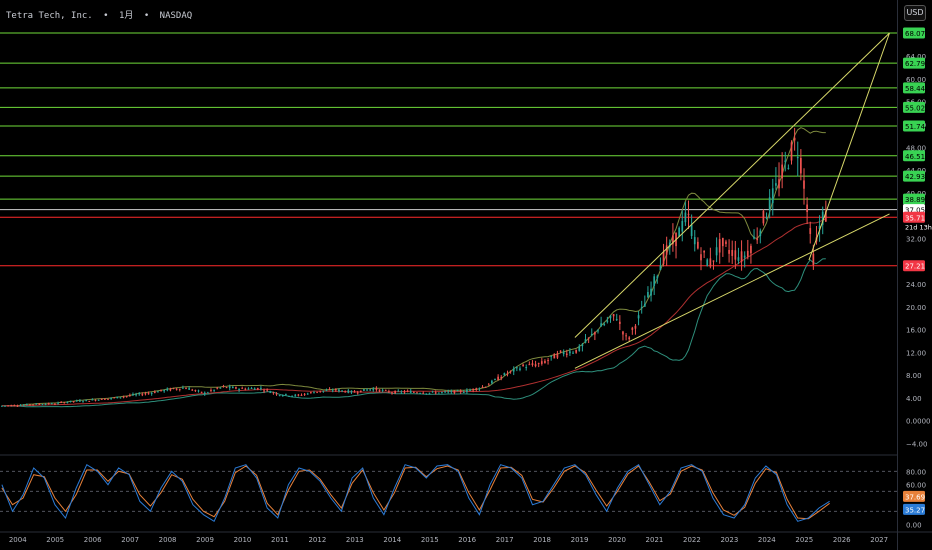  I want to click on price-badge: 51.74, so click(914, 126).